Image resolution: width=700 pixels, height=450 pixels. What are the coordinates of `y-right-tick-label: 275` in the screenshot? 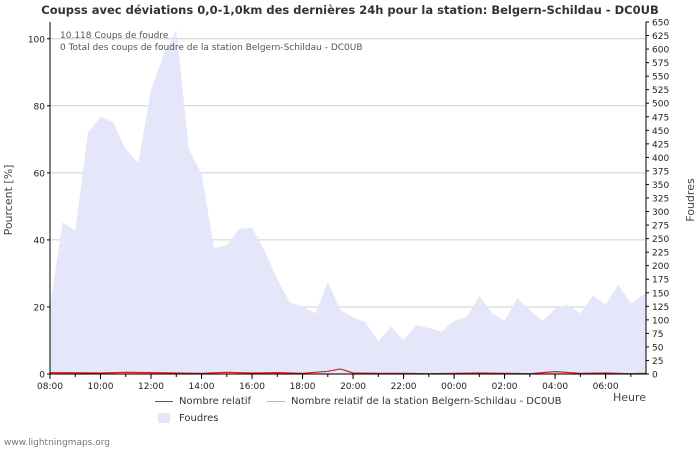 It's located at (660, 227).